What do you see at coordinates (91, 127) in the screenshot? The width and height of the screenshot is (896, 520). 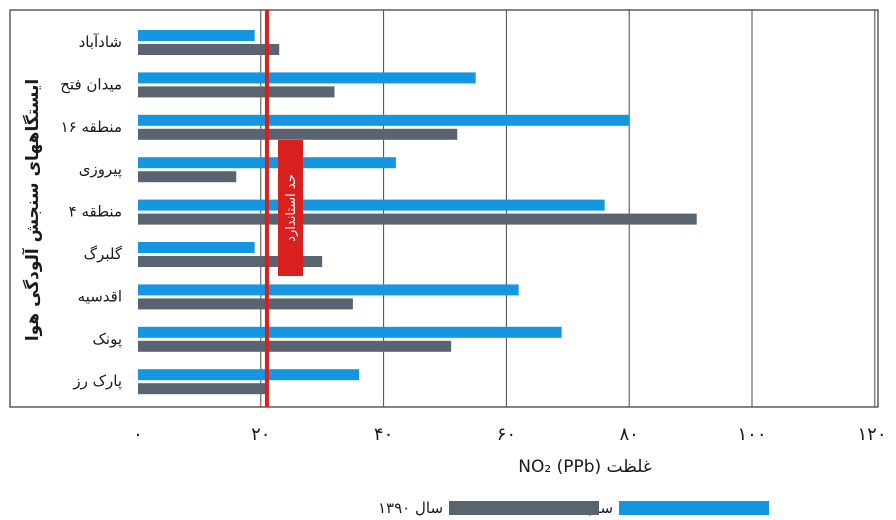 I see `category-label: منطقه ۱۶` at bounding box center [91, 127].